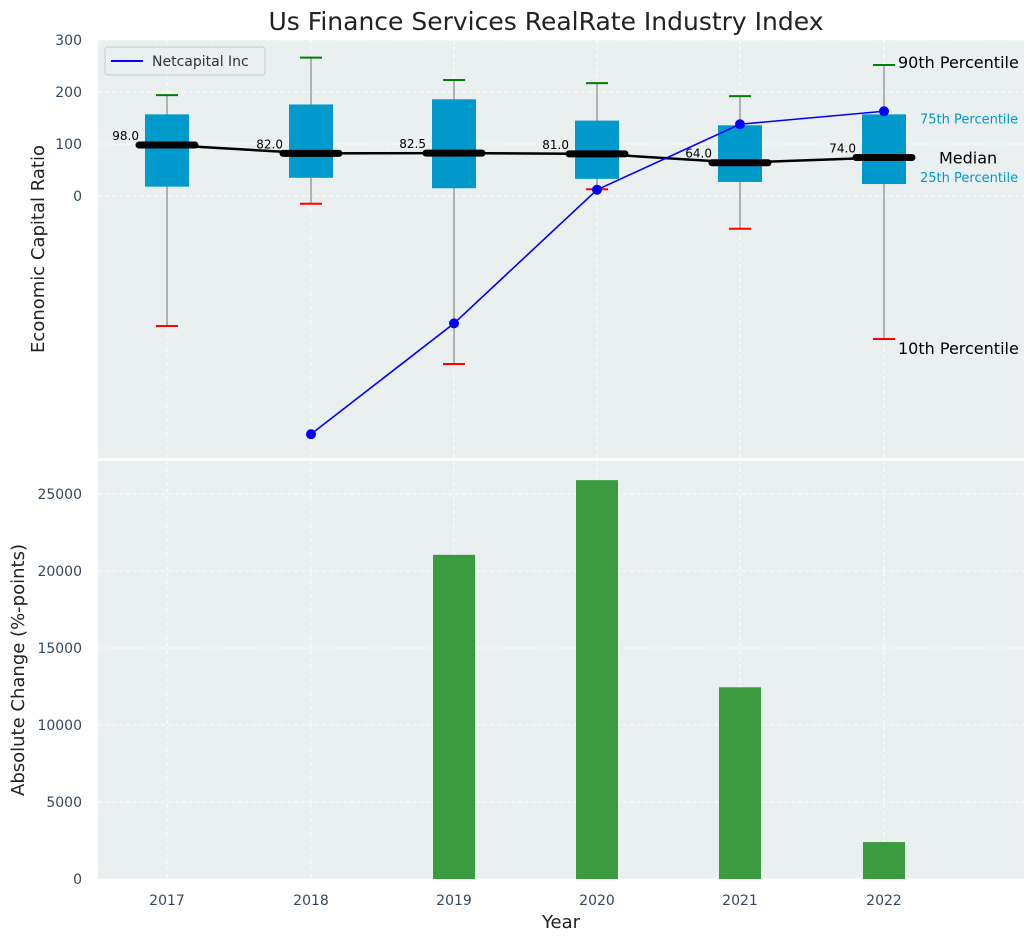 The width and height of the screenshot is (1035, 946). Describe the element at coordinates (958, 348) in the screenshot. I see `annotation-p10: 10th Percentile` at that location.